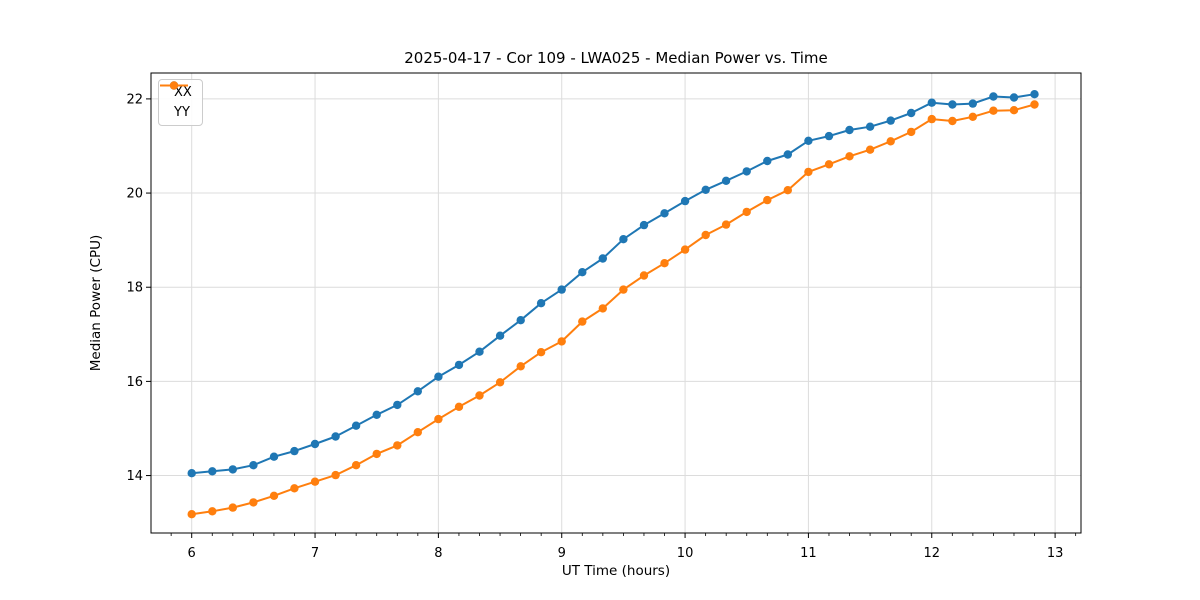  Describe the element at coordinates (96, 303) in the screenshot. I see `y-axis-label: Median Power (CPU)` at that location.